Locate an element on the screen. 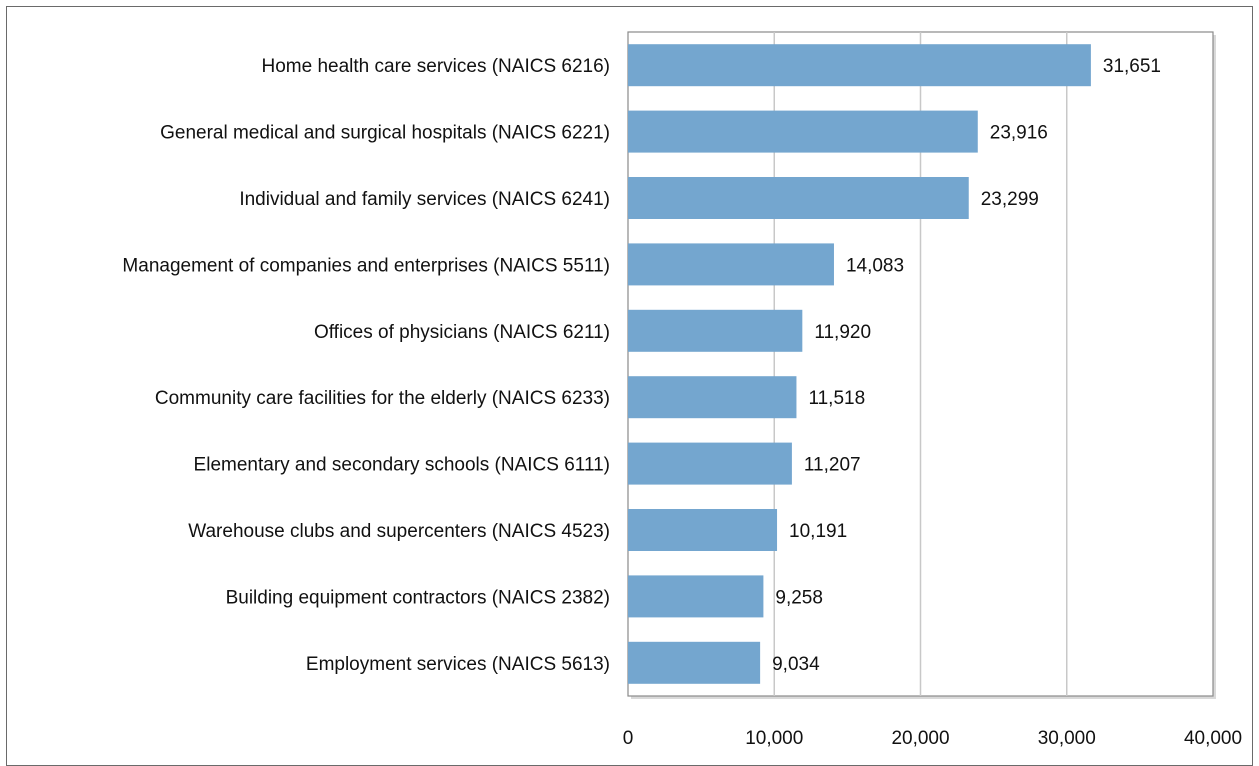 The height and width of the screenshot is (766, 1259). data-label: 9,034 is located at coordinates (796, 664).